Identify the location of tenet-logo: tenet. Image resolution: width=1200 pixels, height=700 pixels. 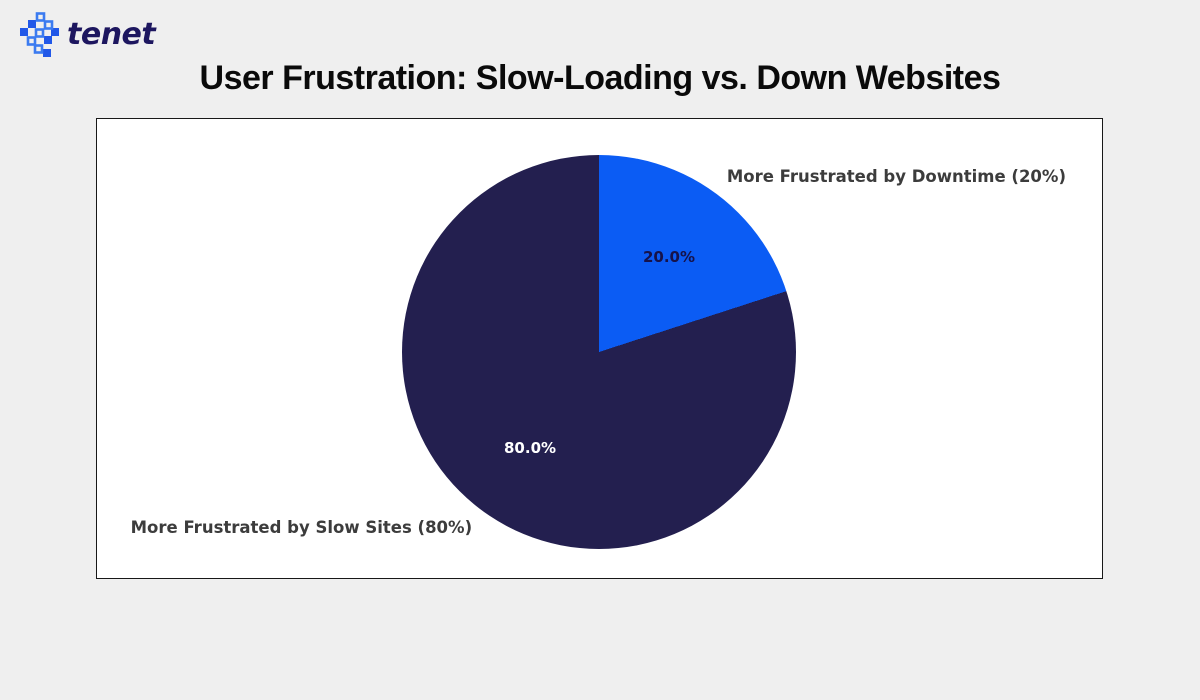
(88, 35).